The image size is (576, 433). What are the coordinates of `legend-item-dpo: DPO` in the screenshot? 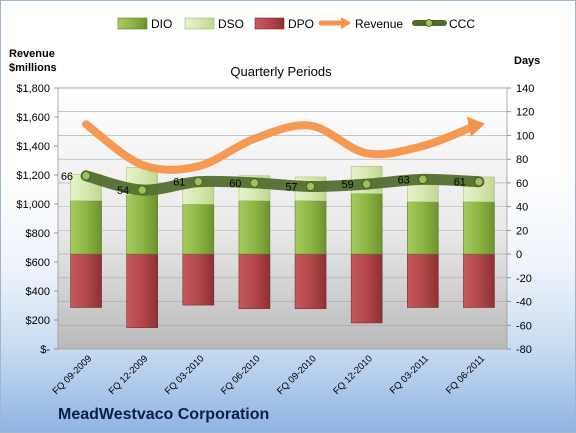 It's located at (284, 24).